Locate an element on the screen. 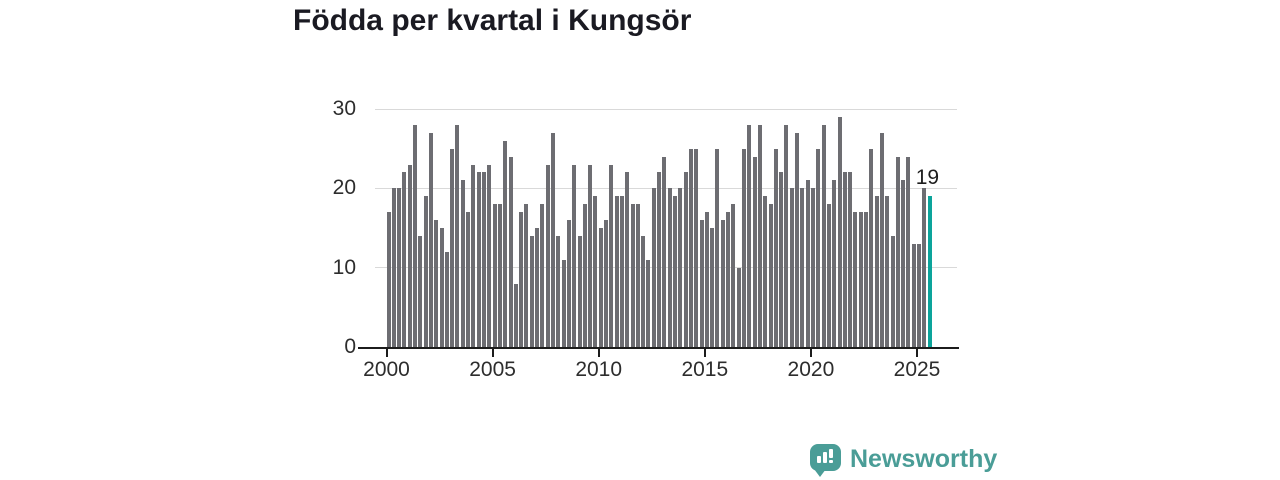  x-axis-line is located at coordinates (658, 348).